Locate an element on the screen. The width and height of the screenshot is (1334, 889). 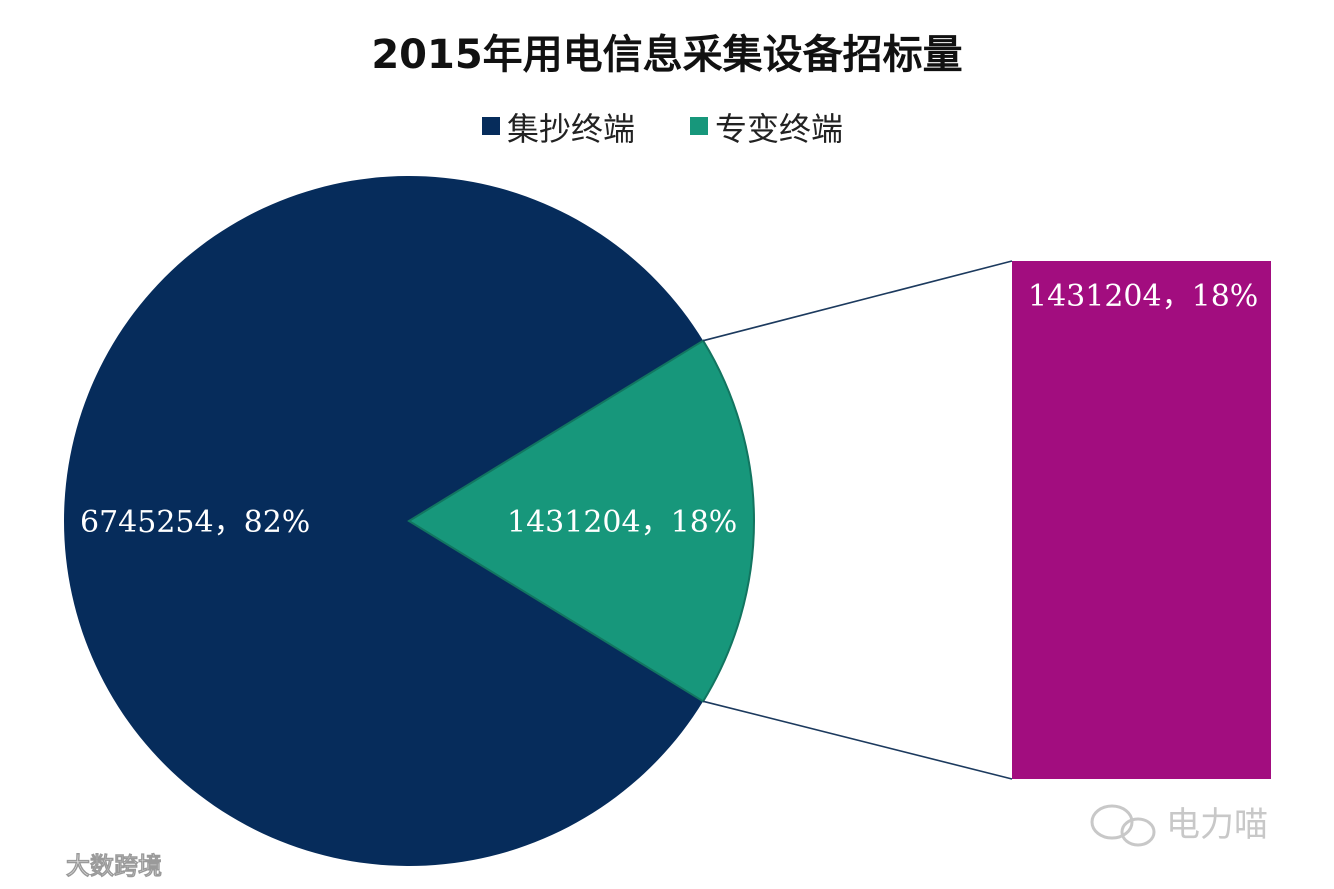
watermark-brand-text: 大数跨境 is located at coordinates (114, 866).